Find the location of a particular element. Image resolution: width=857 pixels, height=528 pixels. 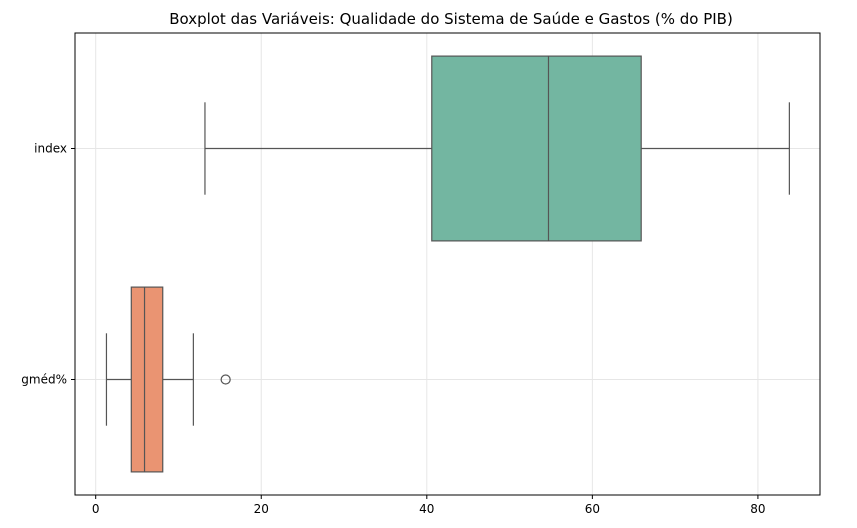

x-tick-label: 20 is located at coordinates (261, 509).